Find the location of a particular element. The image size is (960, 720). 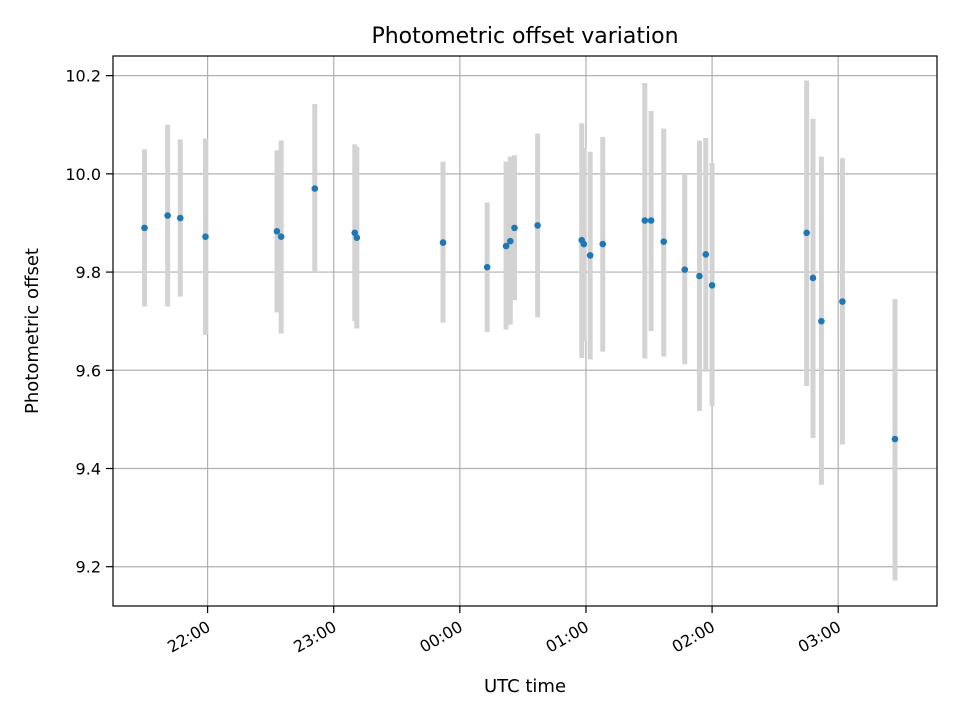

x-axis-label: UTC time is located at coordinates (525, 686).